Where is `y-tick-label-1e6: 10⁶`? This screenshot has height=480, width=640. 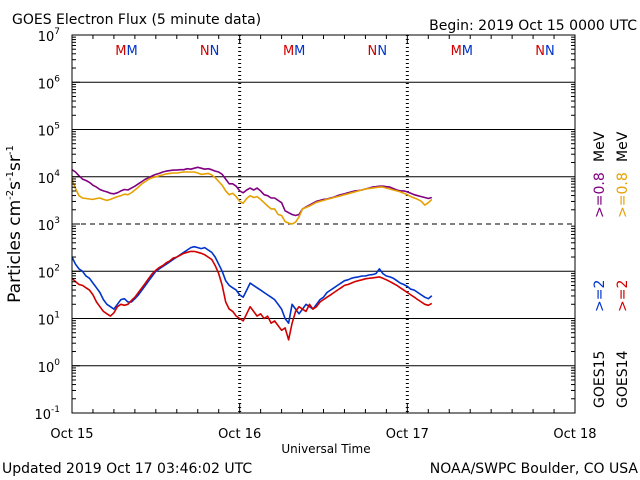 y-tick-label-1e6: 10⁶ is located at coordinates (49, 83).